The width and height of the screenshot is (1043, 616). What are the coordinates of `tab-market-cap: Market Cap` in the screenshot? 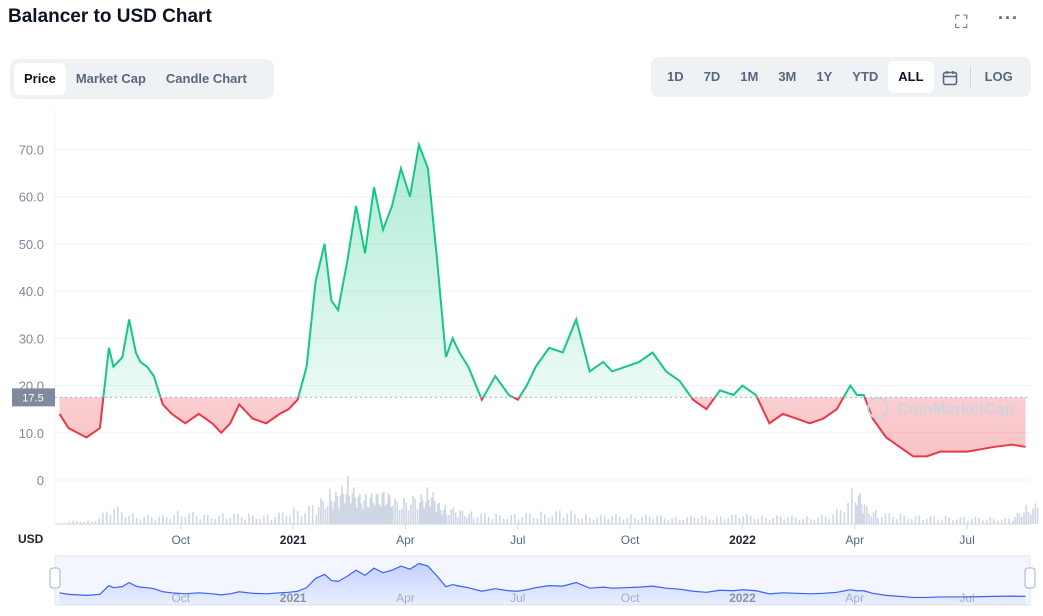 It's located at (110, 78).